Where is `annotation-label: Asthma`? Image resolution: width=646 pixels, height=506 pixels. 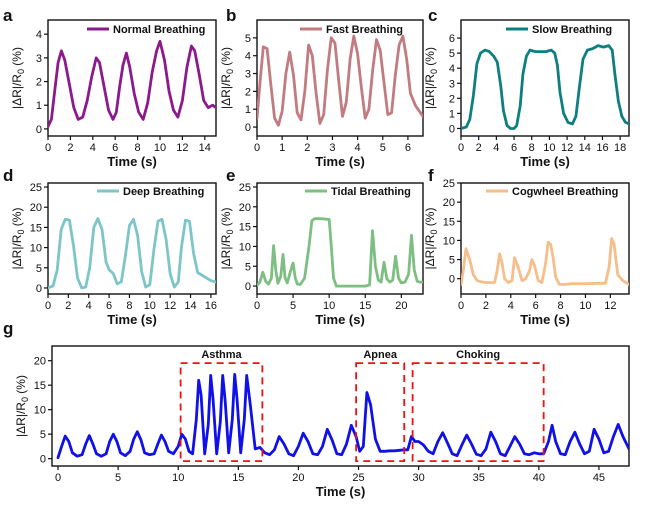 annotation-label: Asthma is located at coordinates (221, 355).